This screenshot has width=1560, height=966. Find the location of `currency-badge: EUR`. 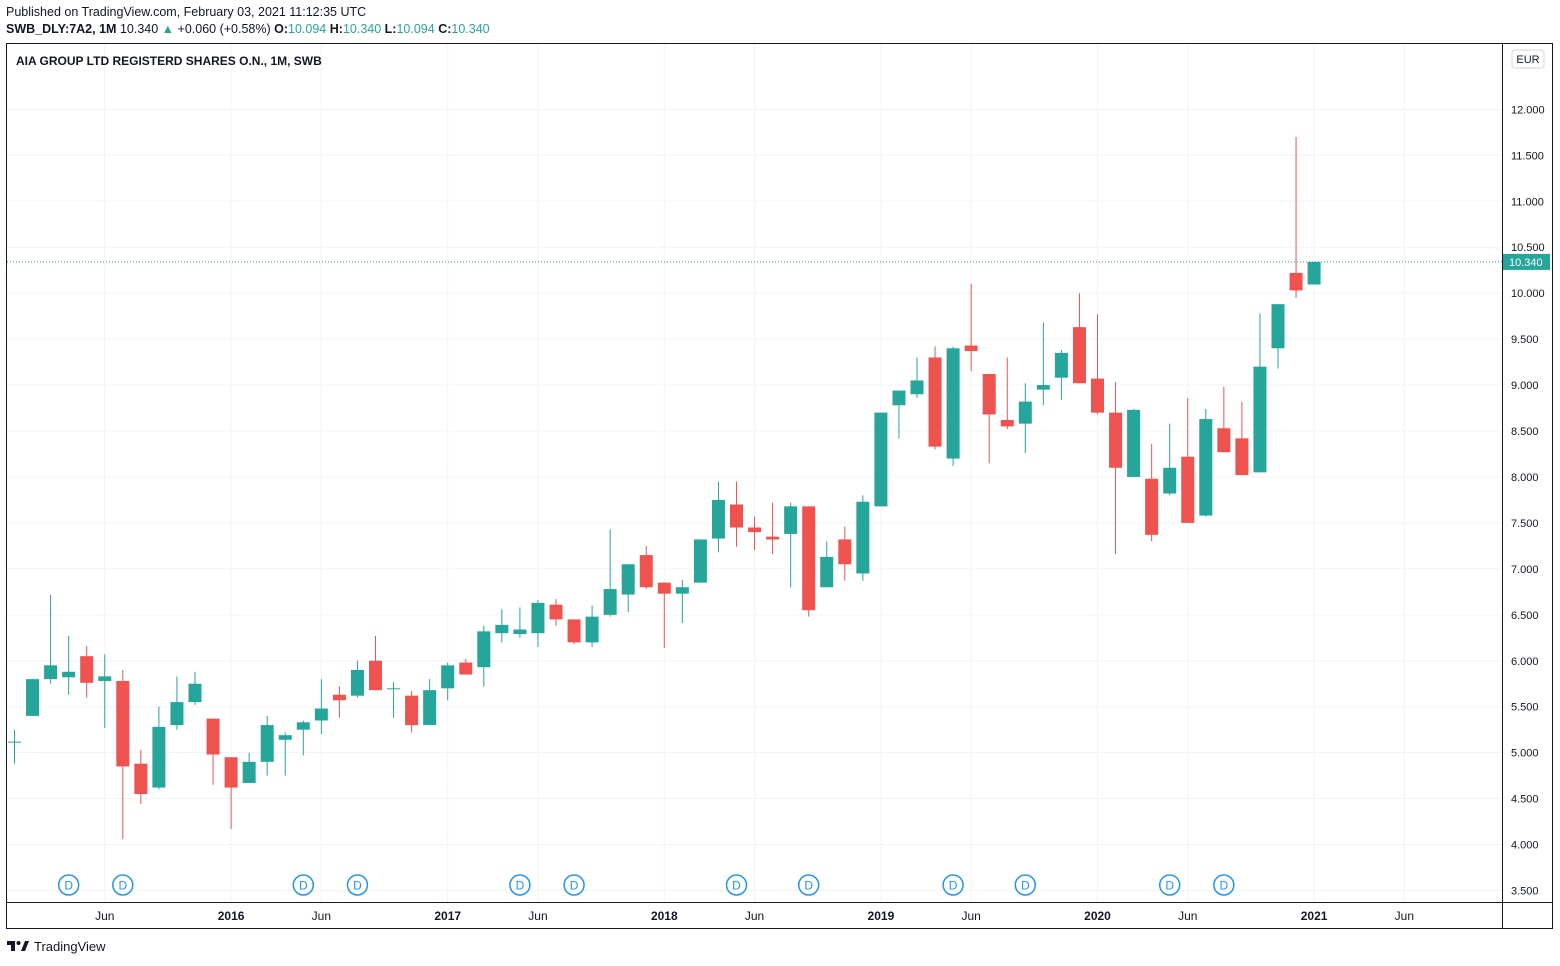

currency-badge: EUR is located at coordinates (1528, 59).